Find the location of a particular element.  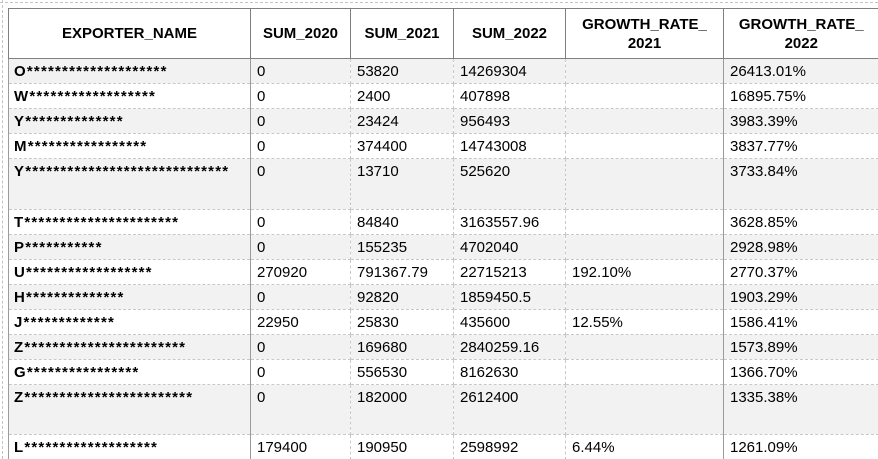

header-label: GROWTH_RATE_ is located at coordinates (644, 24).